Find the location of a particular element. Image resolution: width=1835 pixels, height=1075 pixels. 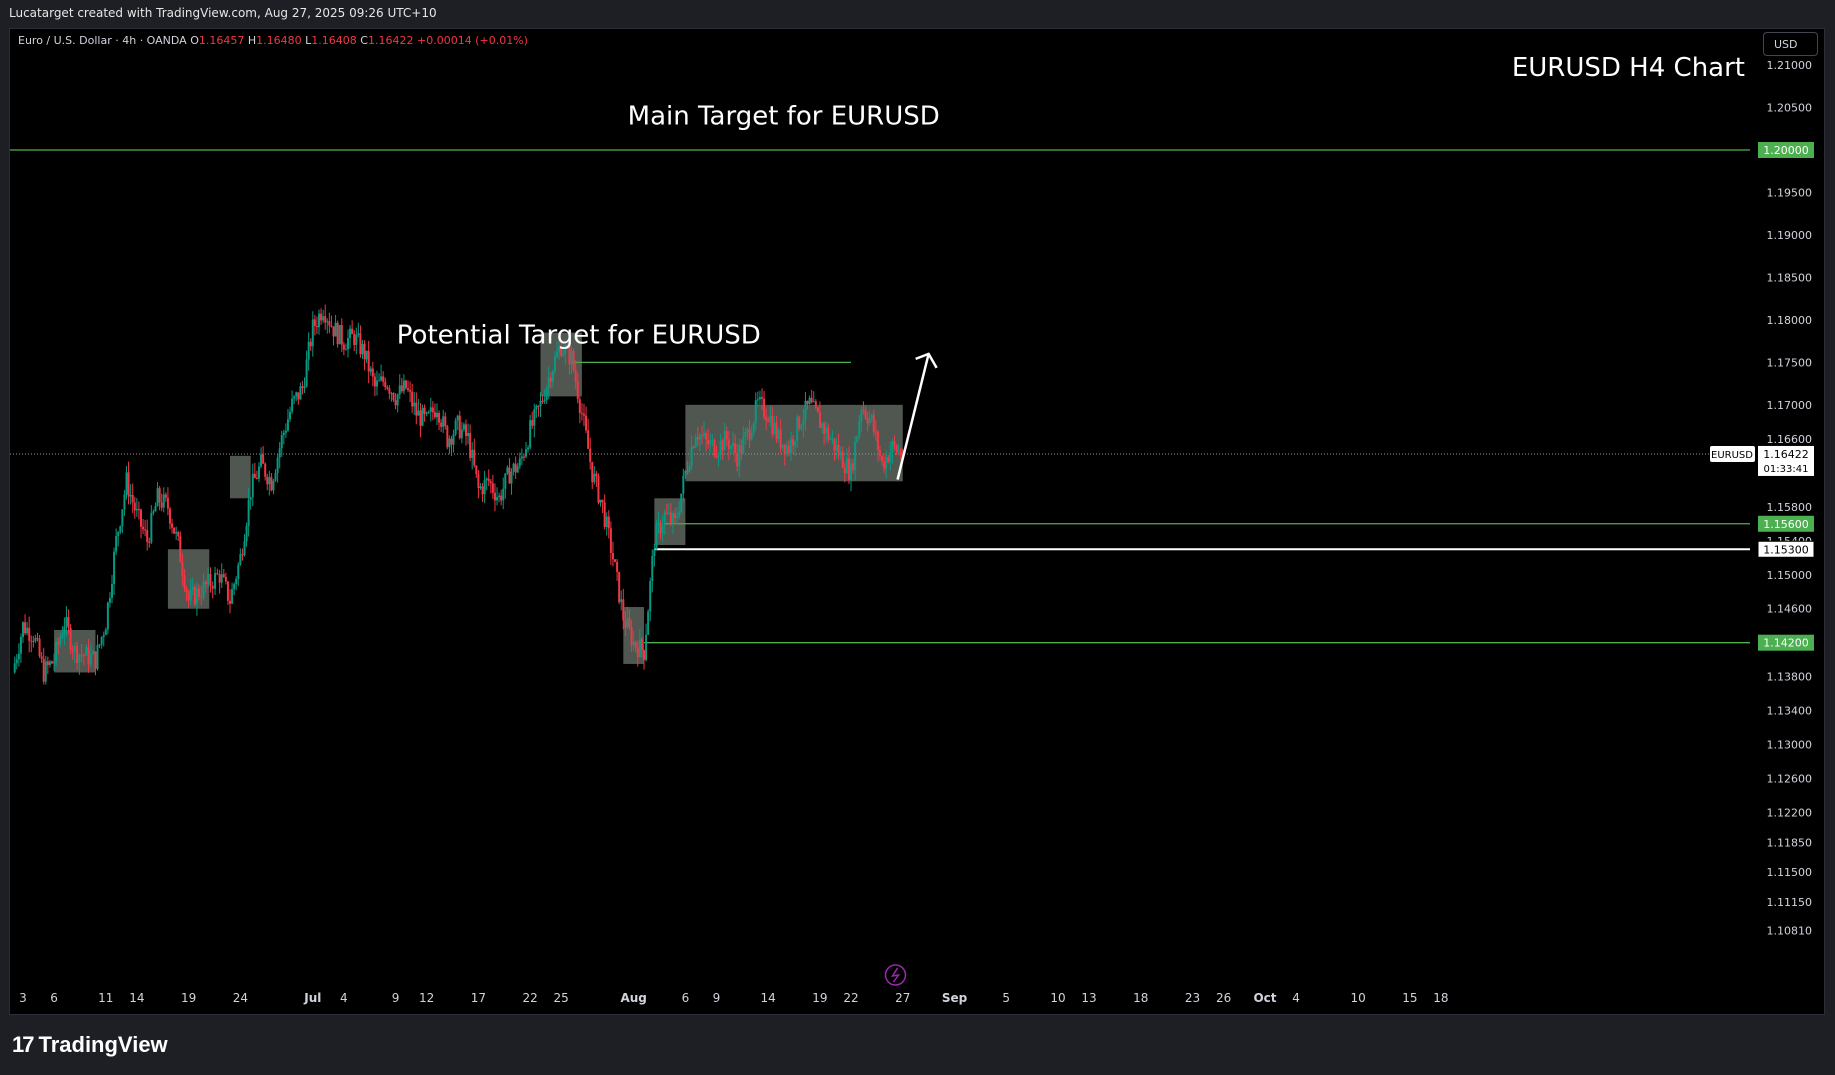

time-tick-label: 23 is located at coordinates (1192, 998).